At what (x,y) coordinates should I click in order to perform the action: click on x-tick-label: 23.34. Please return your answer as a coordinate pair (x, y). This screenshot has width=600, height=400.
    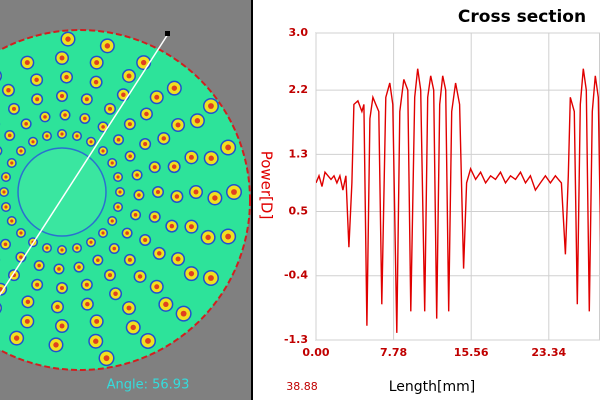
    Looking at the image, I should click on (548, 352).